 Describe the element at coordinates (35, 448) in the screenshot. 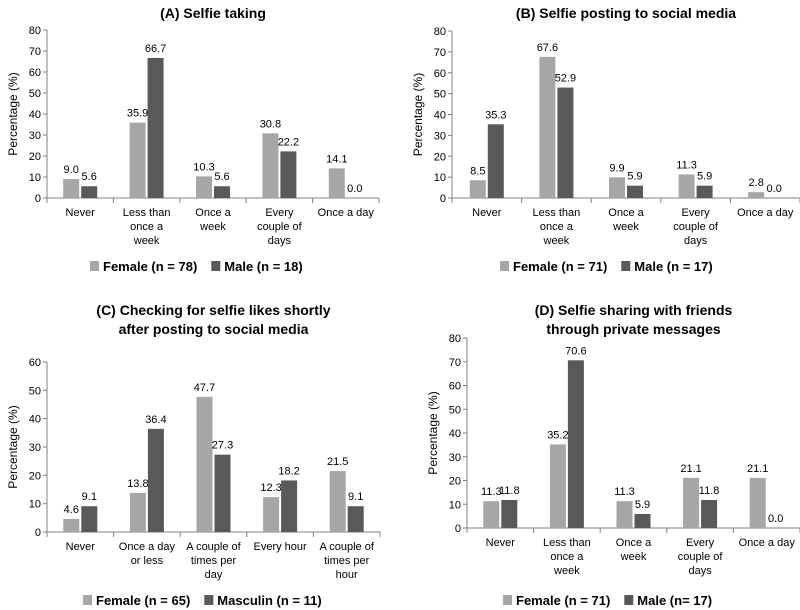

I see `y-tick-label: 30` at that location.